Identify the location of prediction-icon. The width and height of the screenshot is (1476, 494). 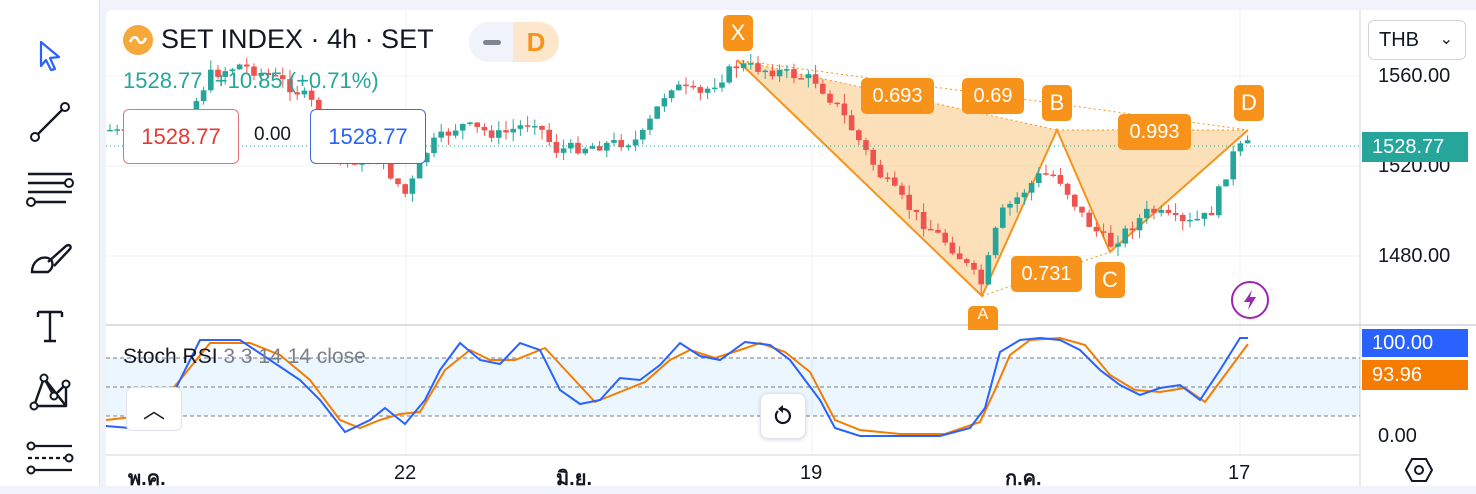
(50, 458).